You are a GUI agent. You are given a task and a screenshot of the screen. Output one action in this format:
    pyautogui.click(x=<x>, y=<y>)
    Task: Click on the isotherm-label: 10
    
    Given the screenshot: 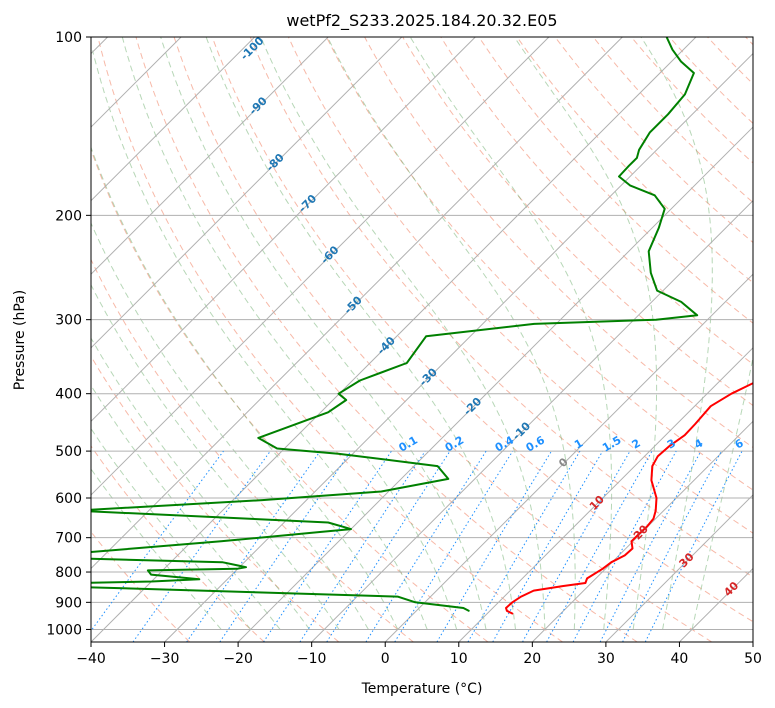 What is the action you would take?
    pyautogui.click(x=597, y=503)
    